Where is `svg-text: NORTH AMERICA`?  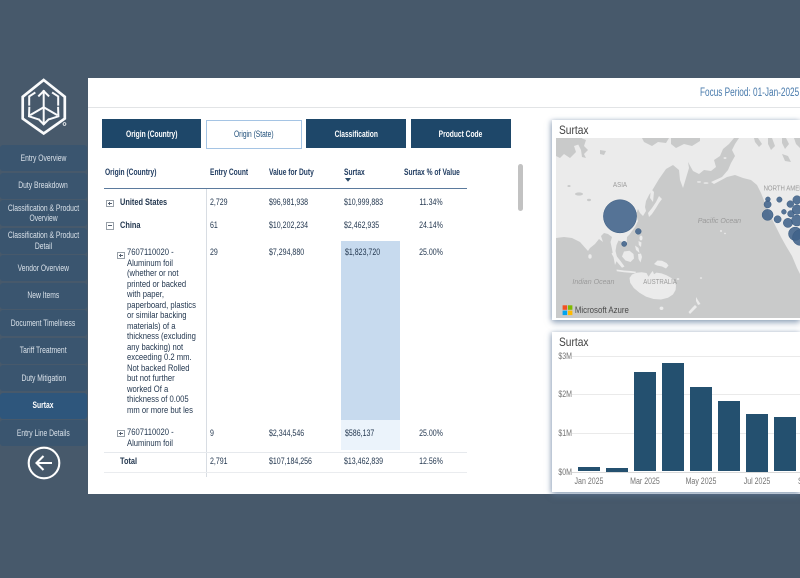
svg-text: NORTH AMERICA is located at coordinates (782, 188).